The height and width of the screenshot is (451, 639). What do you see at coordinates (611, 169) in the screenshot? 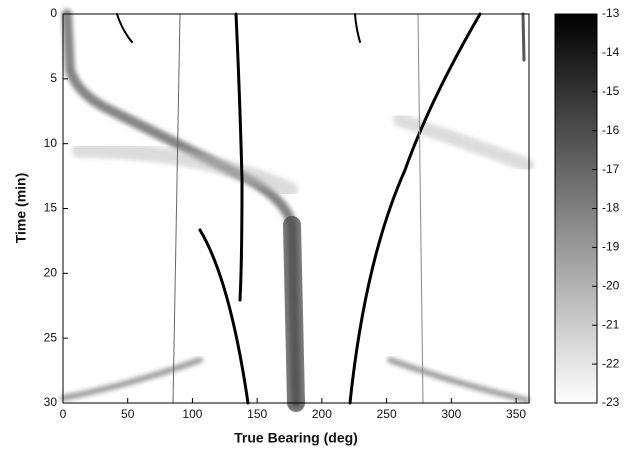
I see `colorbar-tick-label: -17` at bounding box center [611, 169].